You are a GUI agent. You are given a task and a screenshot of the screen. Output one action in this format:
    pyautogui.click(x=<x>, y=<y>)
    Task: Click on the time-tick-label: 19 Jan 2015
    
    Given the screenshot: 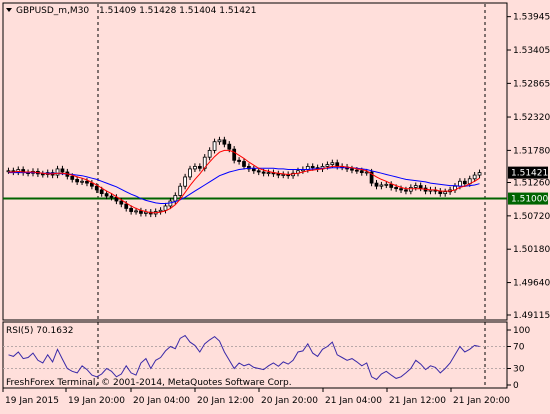 What is the action you would take?
    pyautogui.click(x=32, y=401)
    